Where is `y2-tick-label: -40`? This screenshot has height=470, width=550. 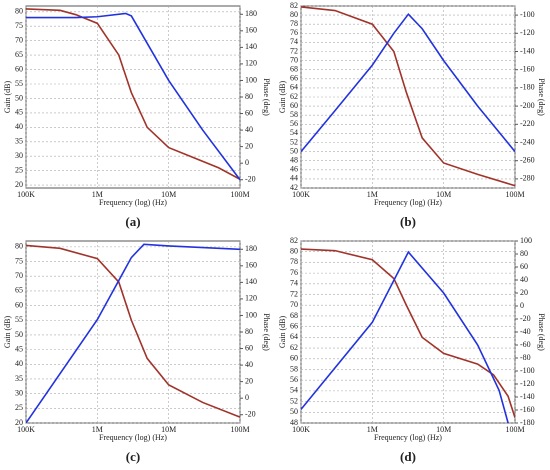 y2-tick-label: -40 is located at coordinates (525, 331).